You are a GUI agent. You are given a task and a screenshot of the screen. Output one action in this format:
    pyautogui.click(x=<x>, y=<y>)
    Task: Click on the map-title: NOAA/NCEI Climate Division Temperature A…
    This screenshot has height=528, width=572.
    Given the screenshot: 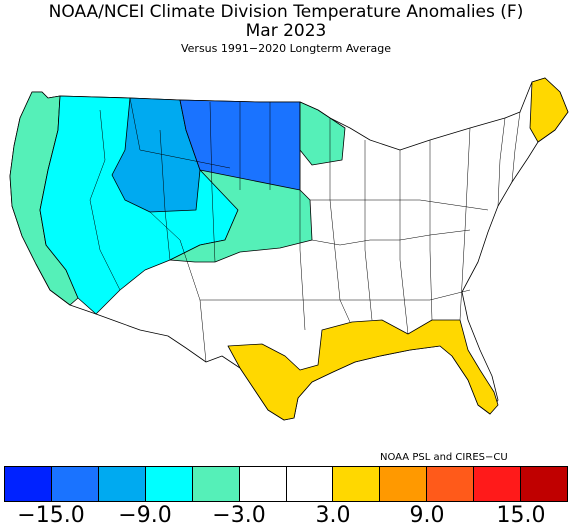 What is the action you would take?
    pyautogui.click(x=286, y=12)
    